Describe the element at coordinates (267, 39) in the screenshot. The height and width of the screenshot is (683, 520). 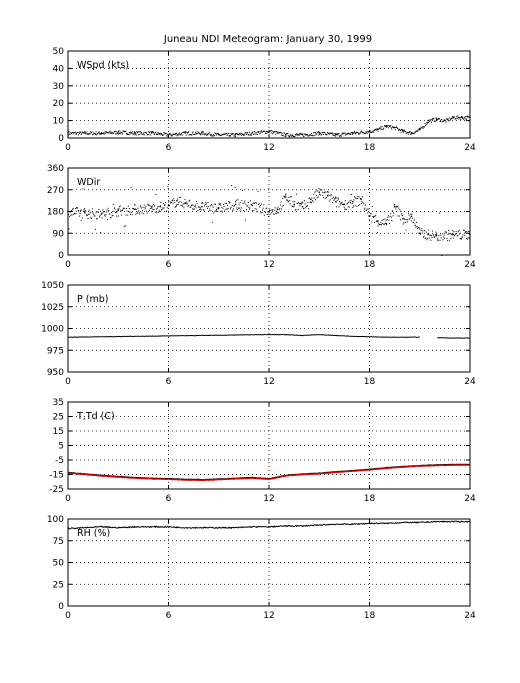
I see `figure-title: Juneau NDI Meteogram: January 30, 1999` at that location.